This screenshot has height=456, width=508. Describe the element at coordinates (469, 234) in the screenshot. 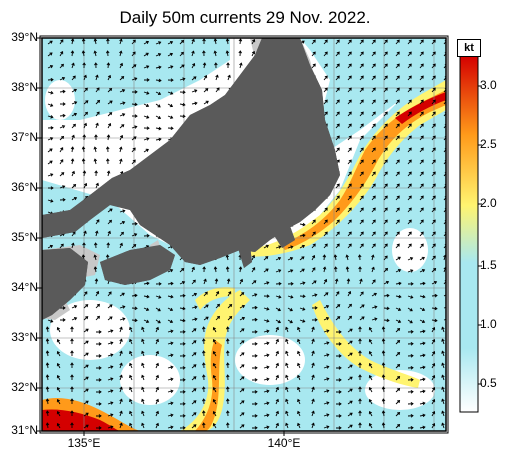

I see `colorbar` at that location.